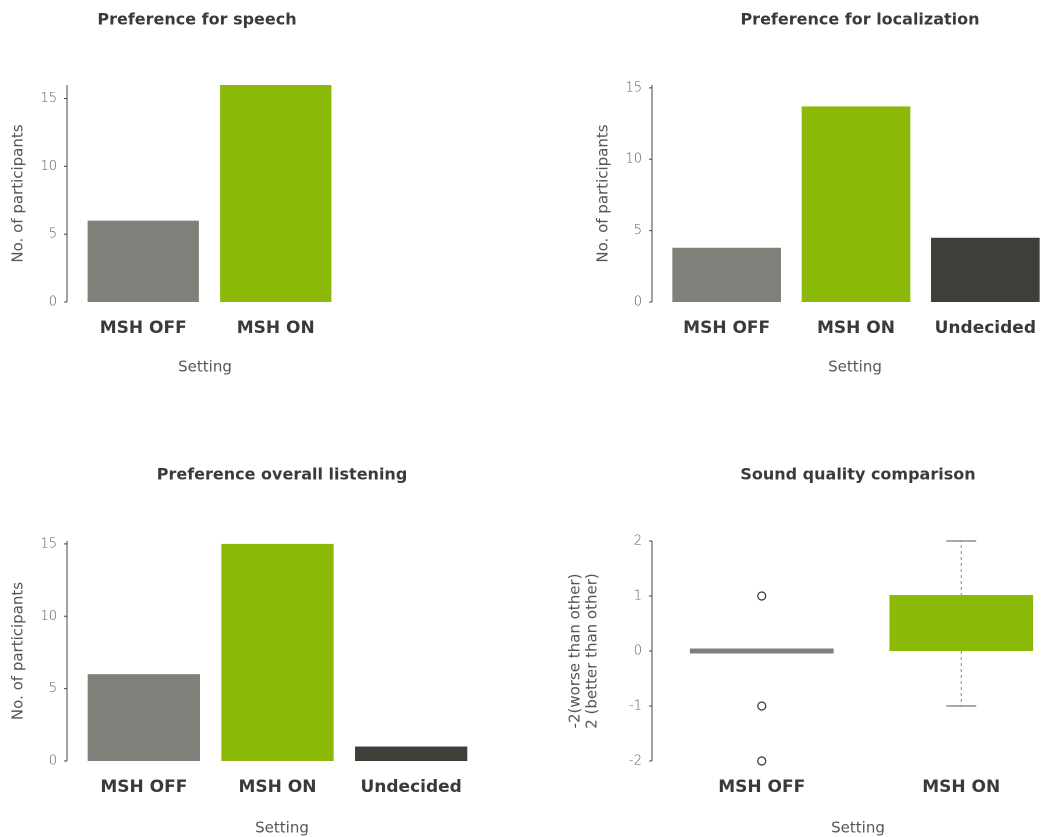 The width and height of the screenshot is (1061, 837). I want to click on y-tick-label: -1, so click(635, 706).